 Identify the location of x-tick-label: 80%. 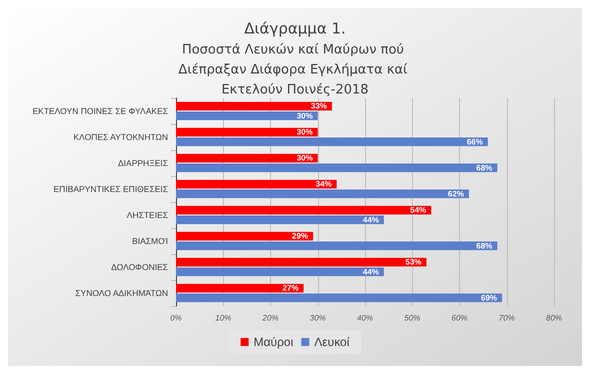
(554, 318).